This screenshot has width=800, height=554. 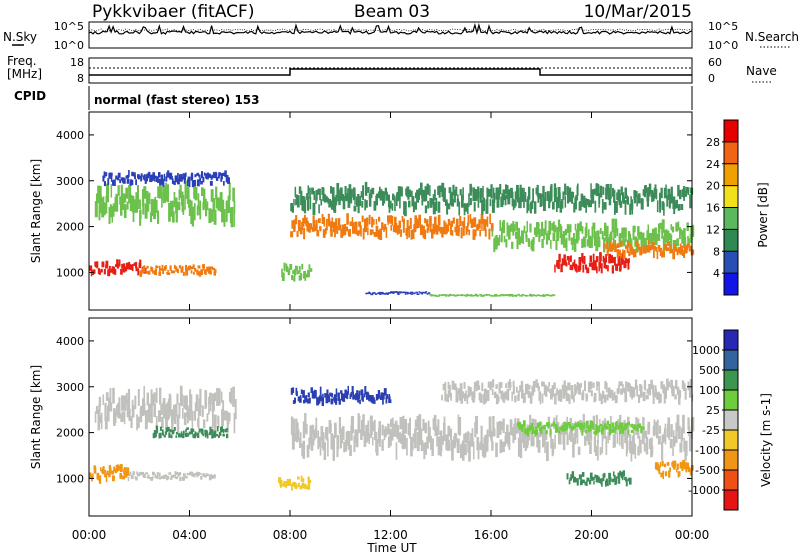 What do you see at coordinates (638, 12) in the screenshot?
I see `date-title: 10/Mar/2015` at bounding box center [638, 12].